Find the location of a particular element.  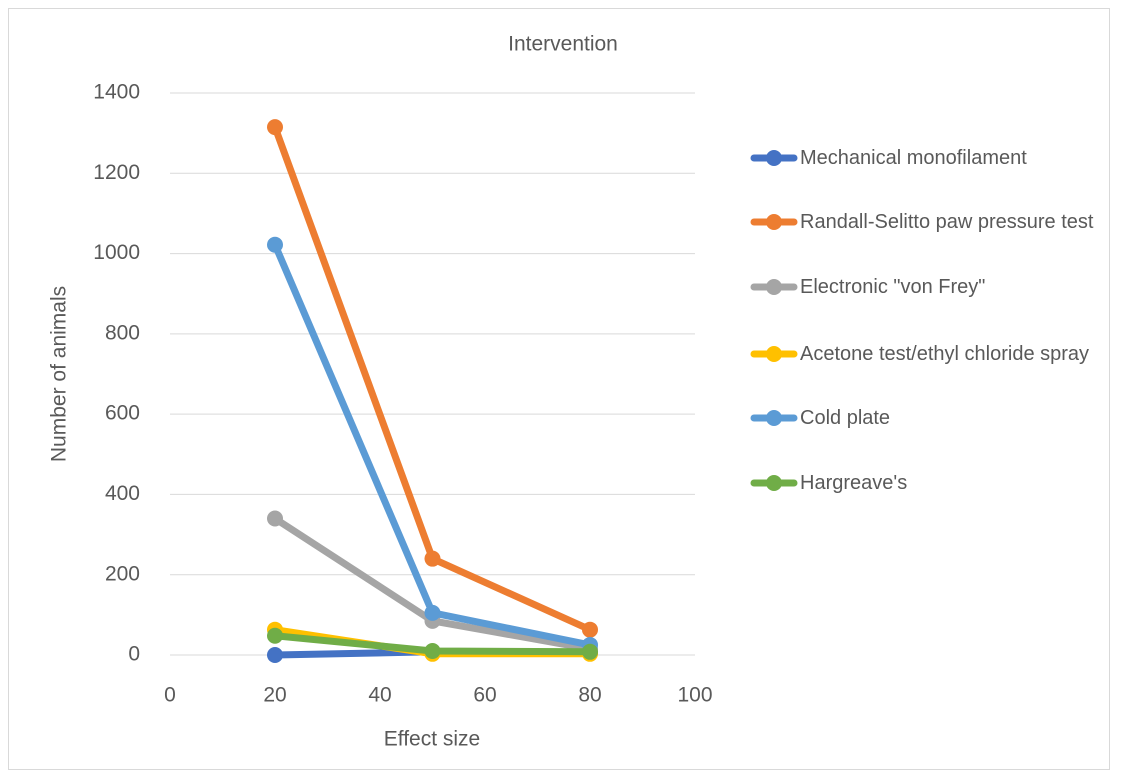

series-line is located at coordinates (432, 584).